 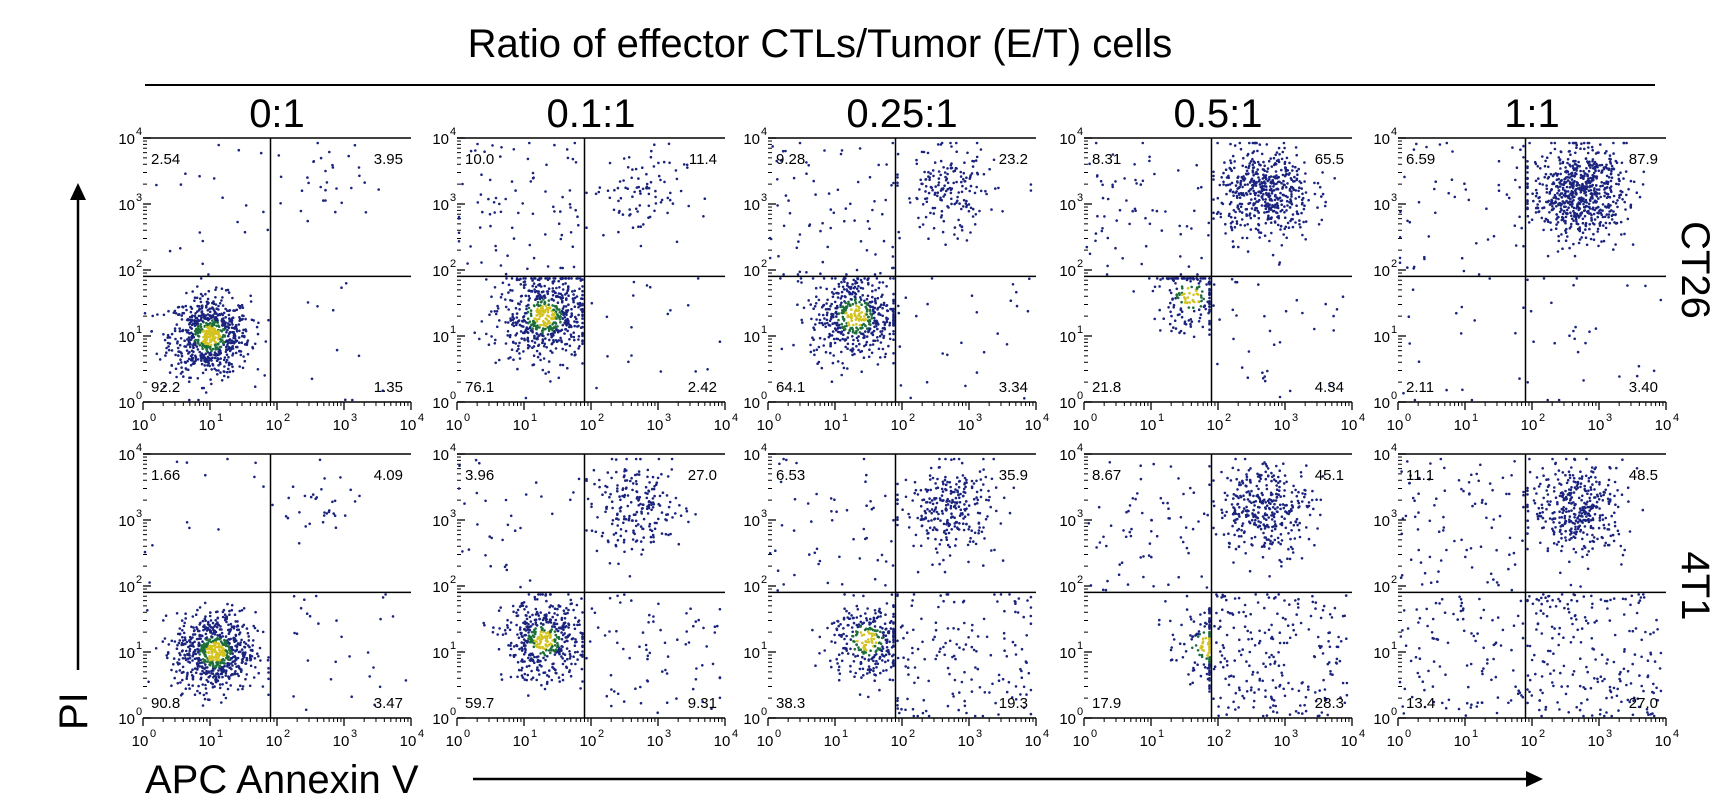 I want to click on y-tick-exponent: 1, so click(x=139, y=646).